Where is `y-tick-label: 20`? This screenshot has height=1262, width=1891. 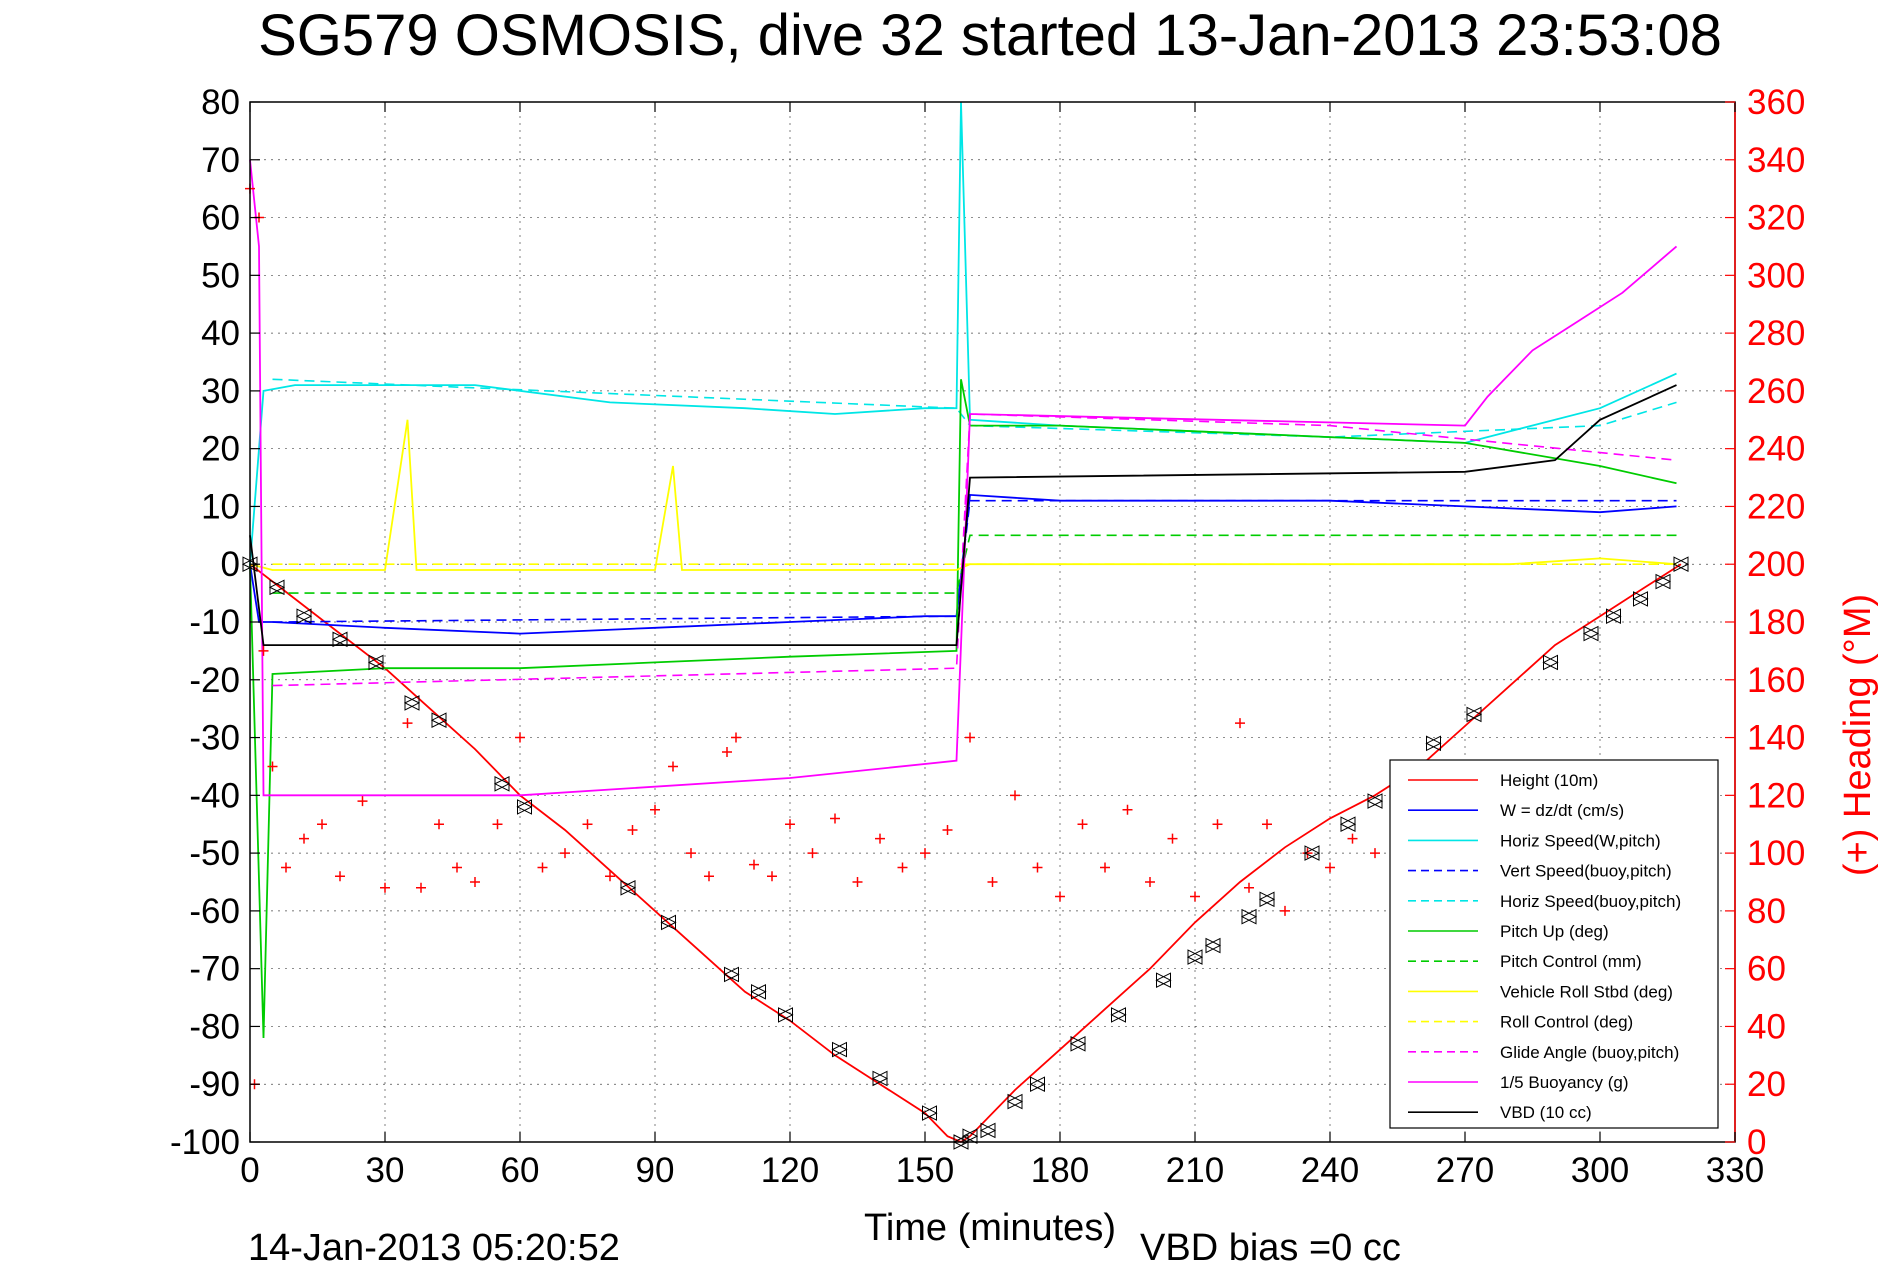
y-tick-label: 20 is located at coordinates (220, 449).